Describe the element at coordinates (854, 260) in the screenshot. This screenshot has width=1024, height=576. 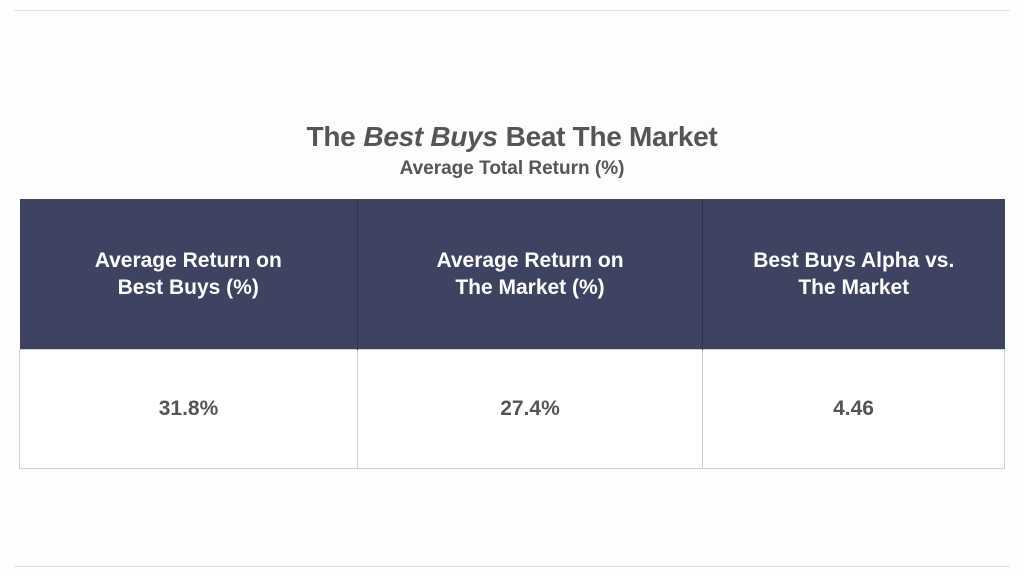
I see `header-line: Best Buys Alpha vs.` at that location.